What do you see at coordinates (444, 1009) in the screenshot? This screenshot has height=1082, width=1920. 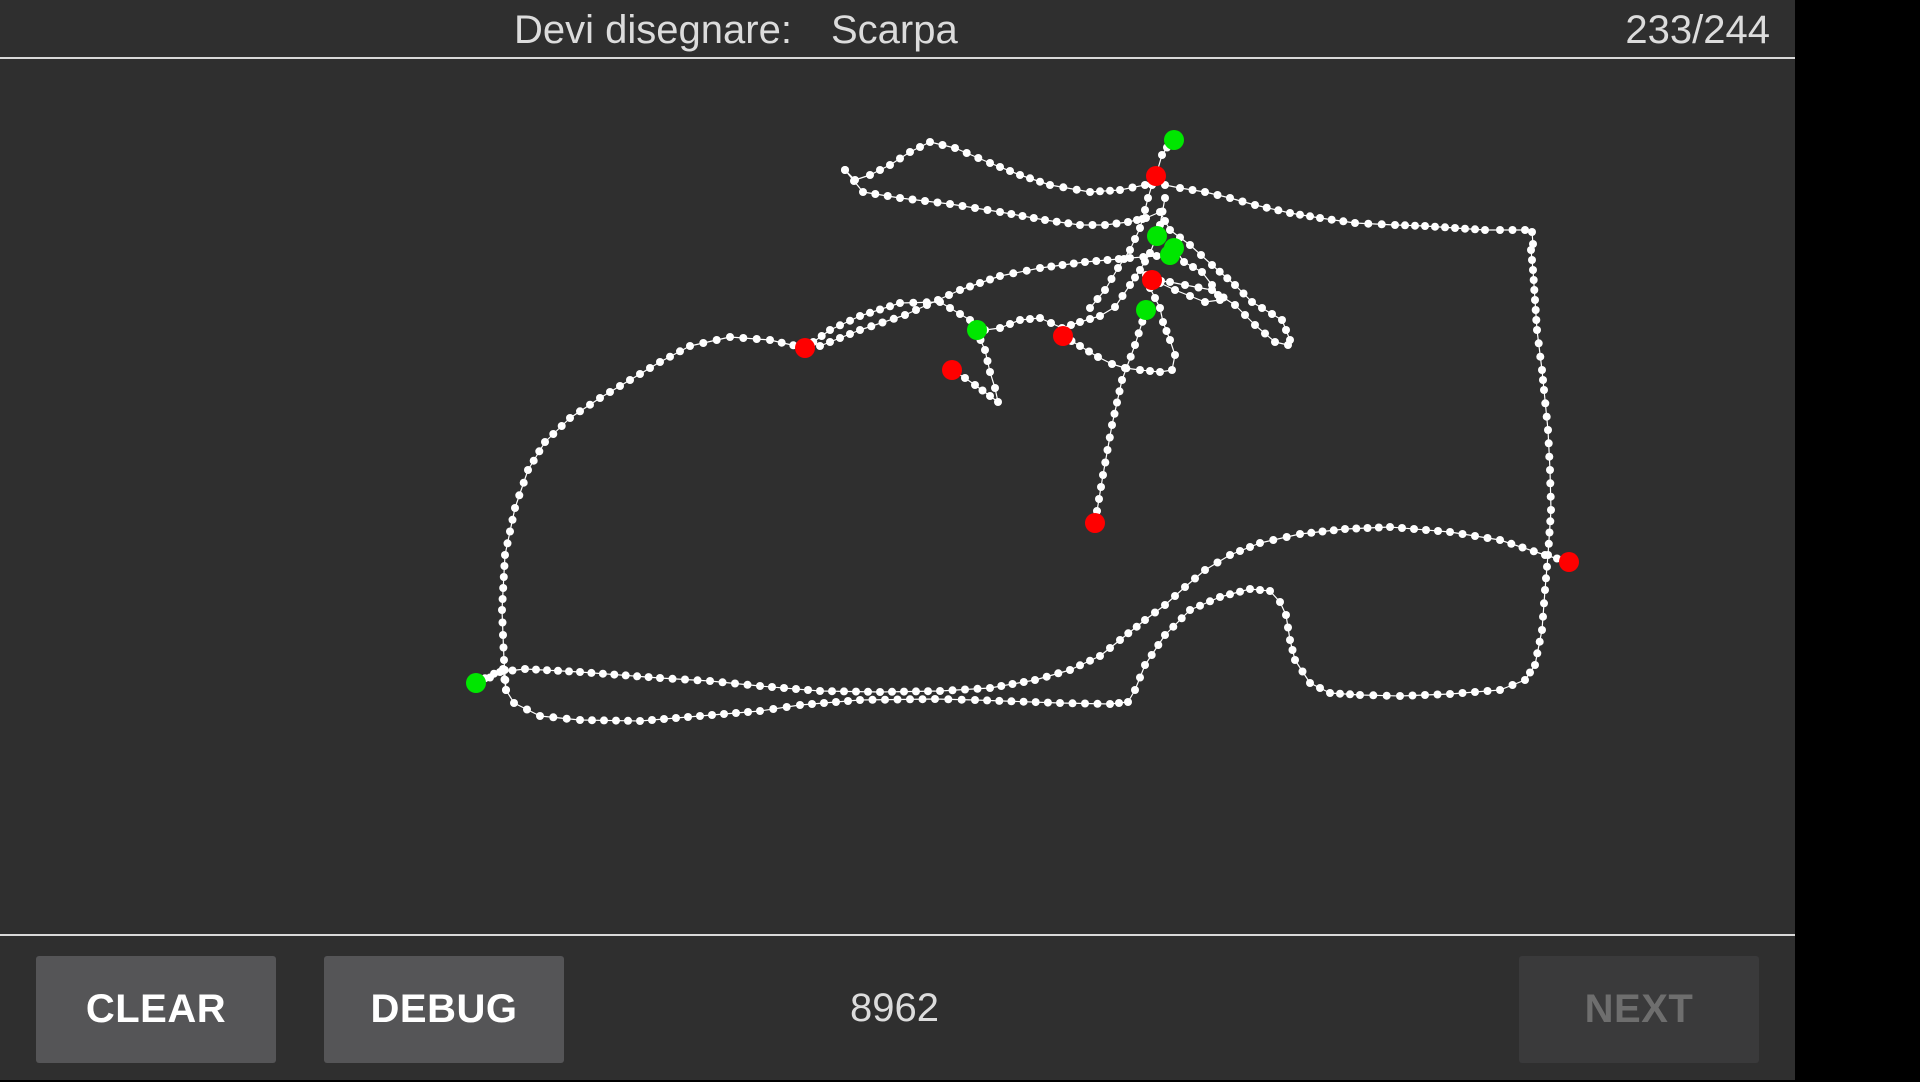 I see `debug-button: DEBUG` at bounding box center [444, 1009].